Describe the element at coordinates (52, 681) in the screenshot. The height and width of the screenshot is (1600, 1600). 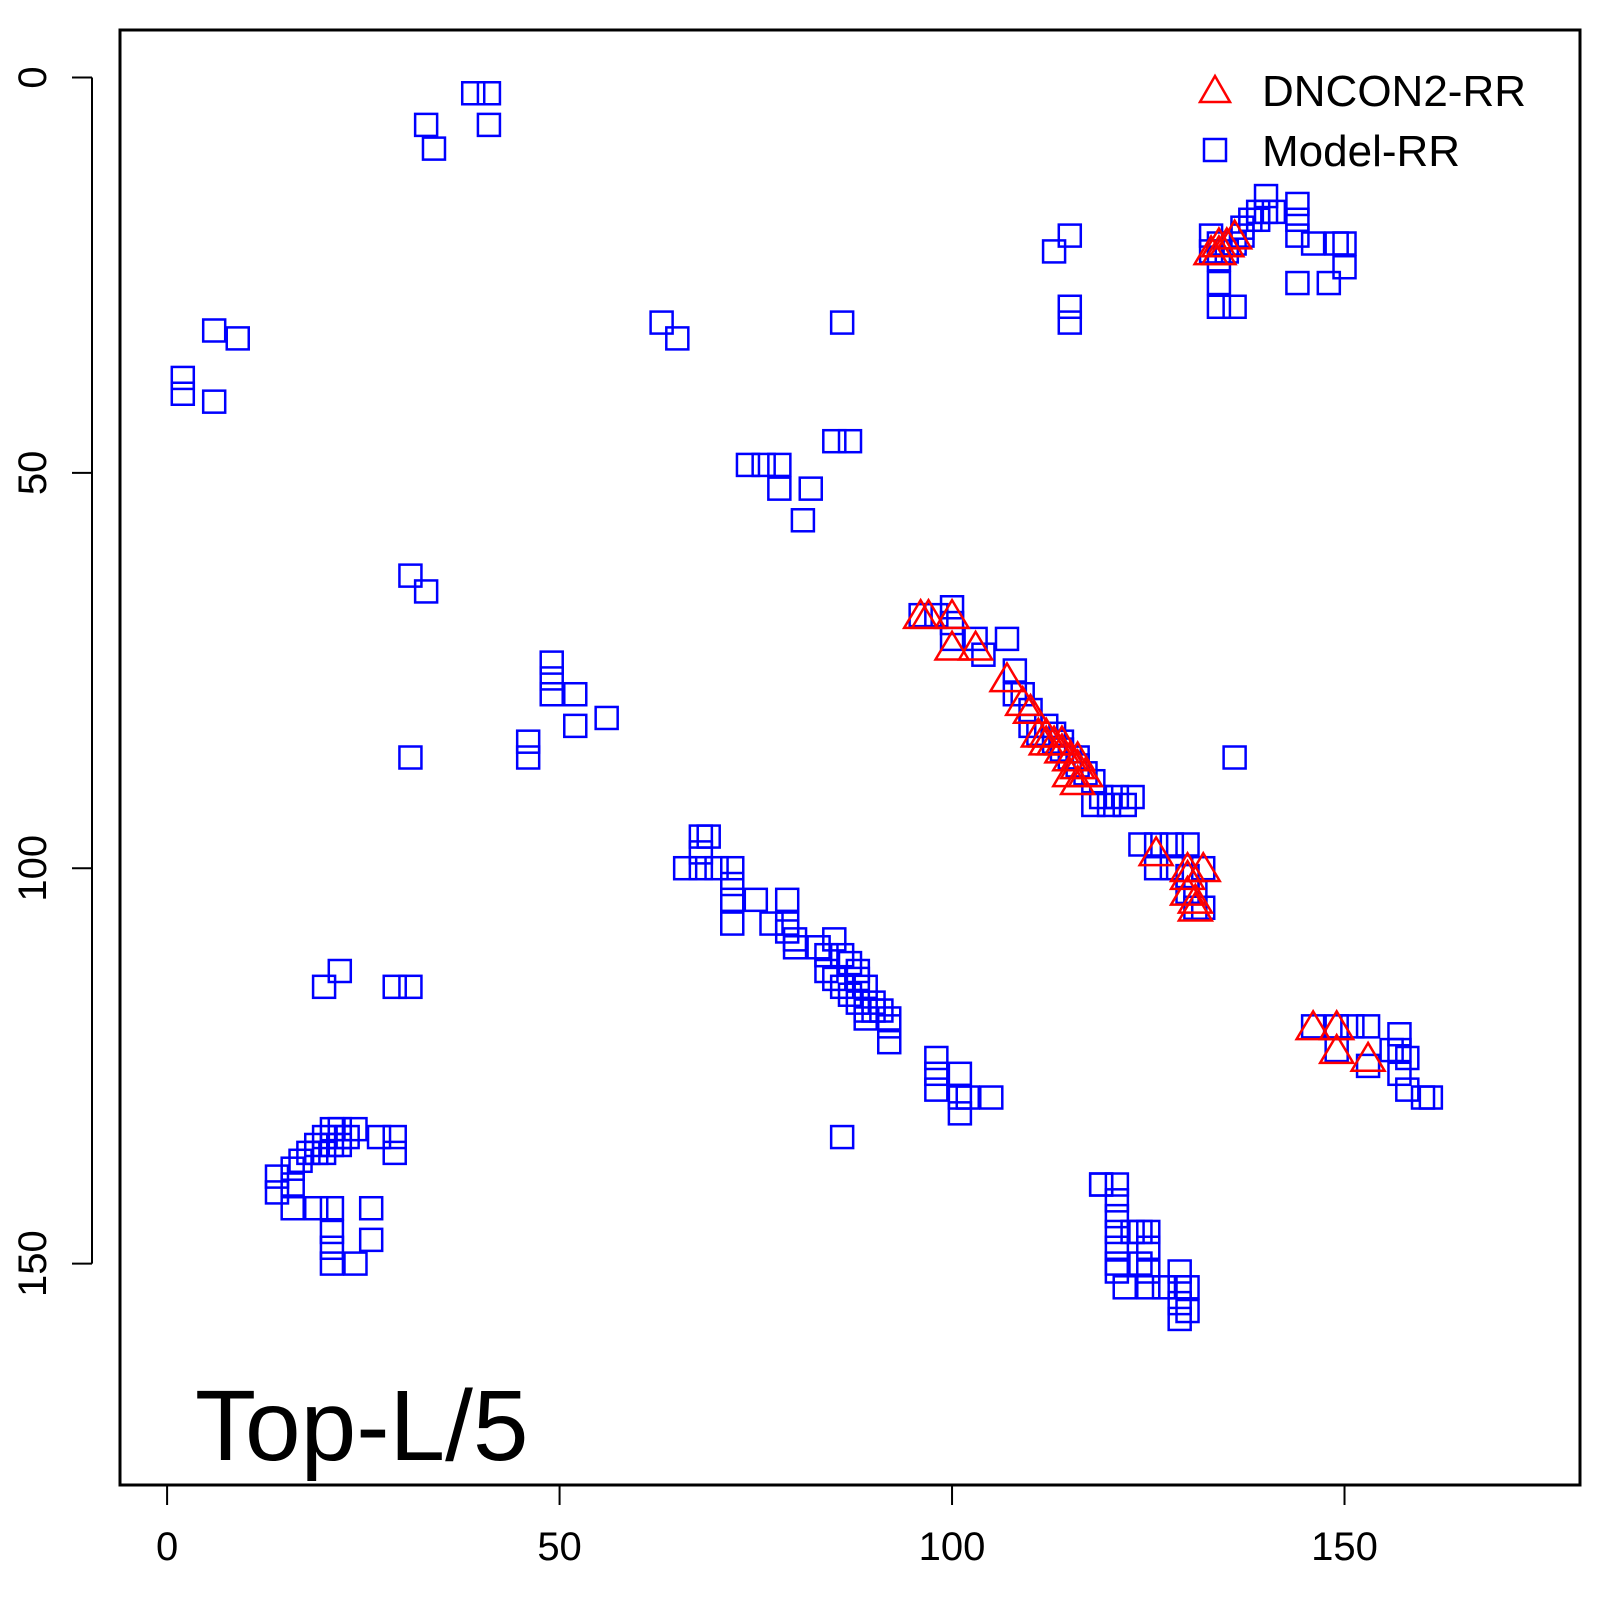
I see `y-axis: 0 50 100 150` at that location.